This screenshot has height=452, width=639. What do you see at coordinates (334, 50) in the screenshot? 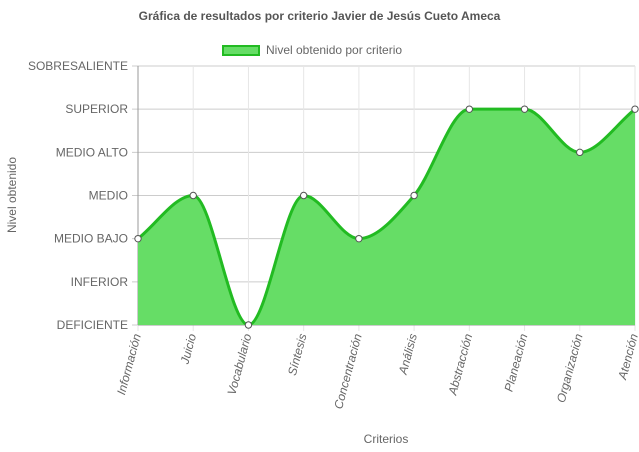
I see `legend-label: Nivel obtenido por criterio` at bounding box center [334, 50].